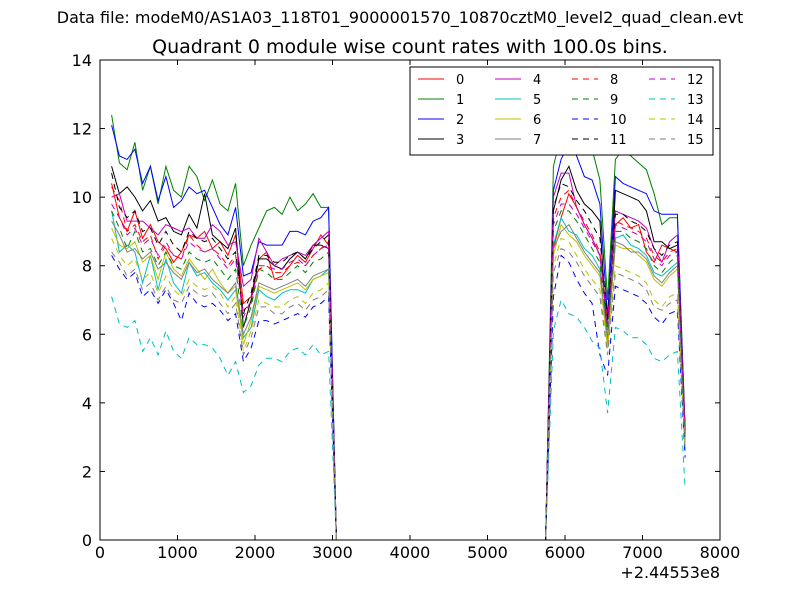  I want to click on legend-label-5: 5, so click(537, 100).